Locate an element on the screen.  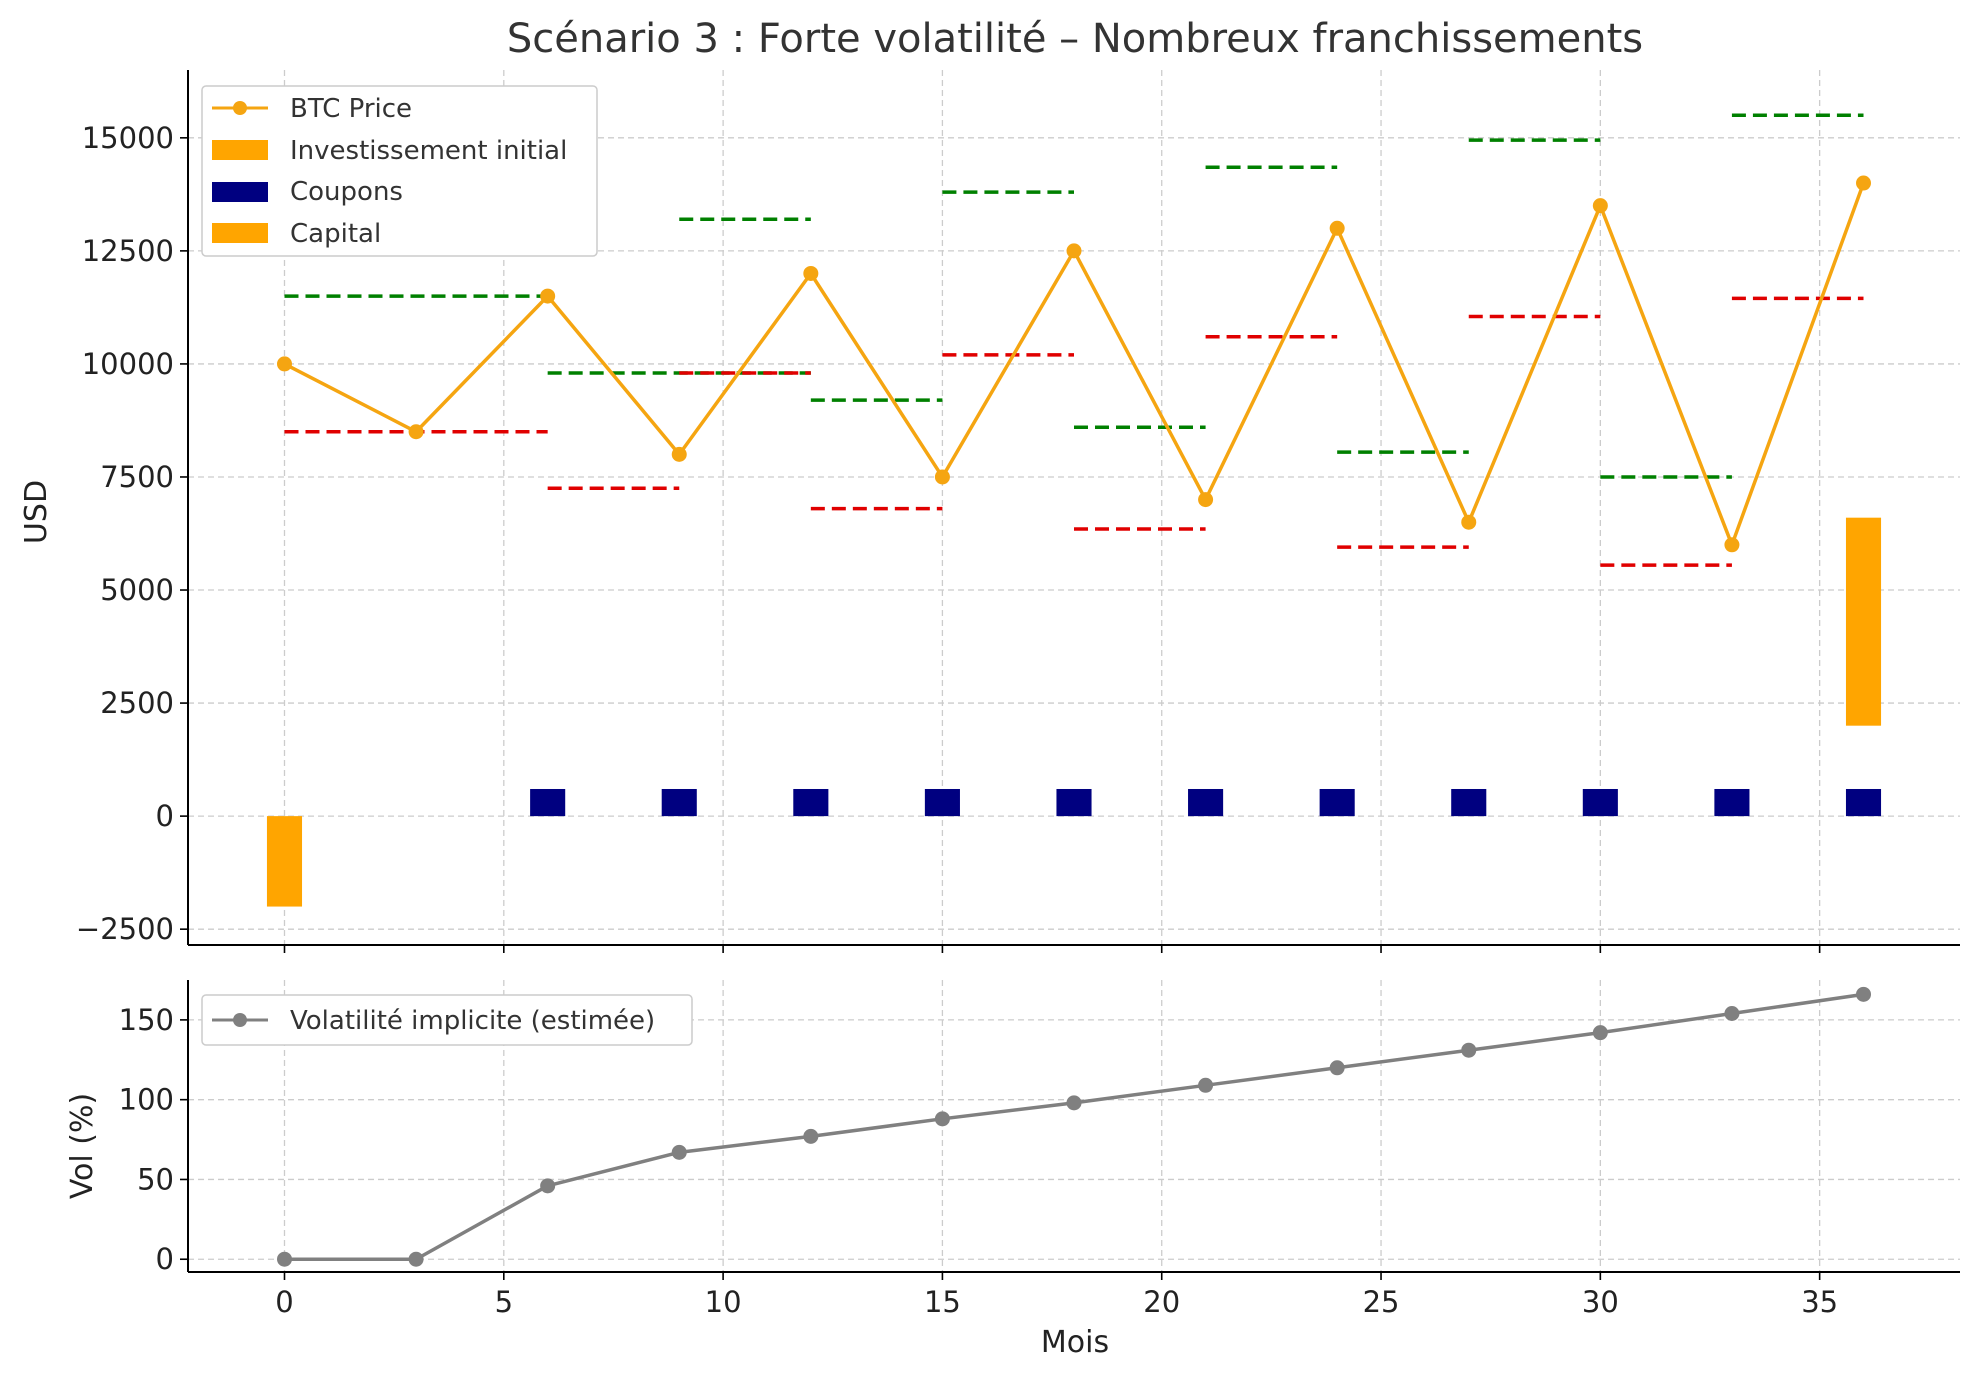
bottom-legend: Volatilité implicite (estimée) is located at coordinates (447, 1020).